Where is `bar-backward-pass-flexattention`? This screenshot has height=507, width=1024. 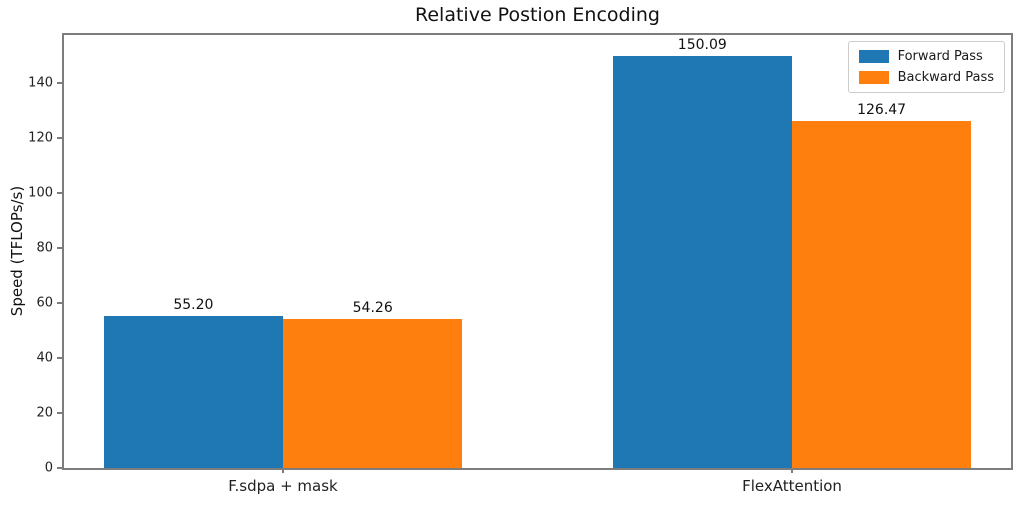 bar-backward-pass-flexattention is located at coordinates (882, 294).